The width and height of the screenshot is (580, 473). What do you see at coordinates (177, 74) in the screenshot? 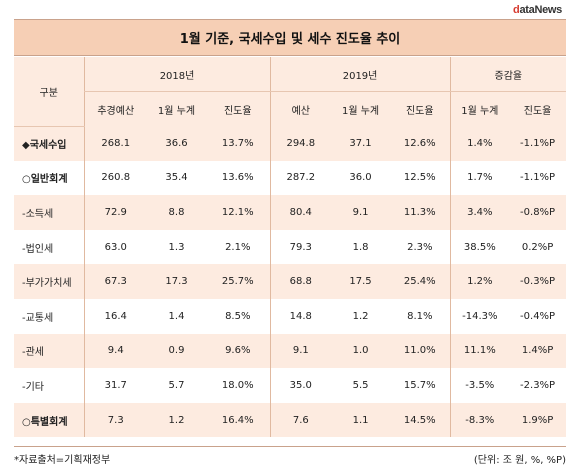
I see `header-group-2018: 2018년` at bounding box center [177, 74].